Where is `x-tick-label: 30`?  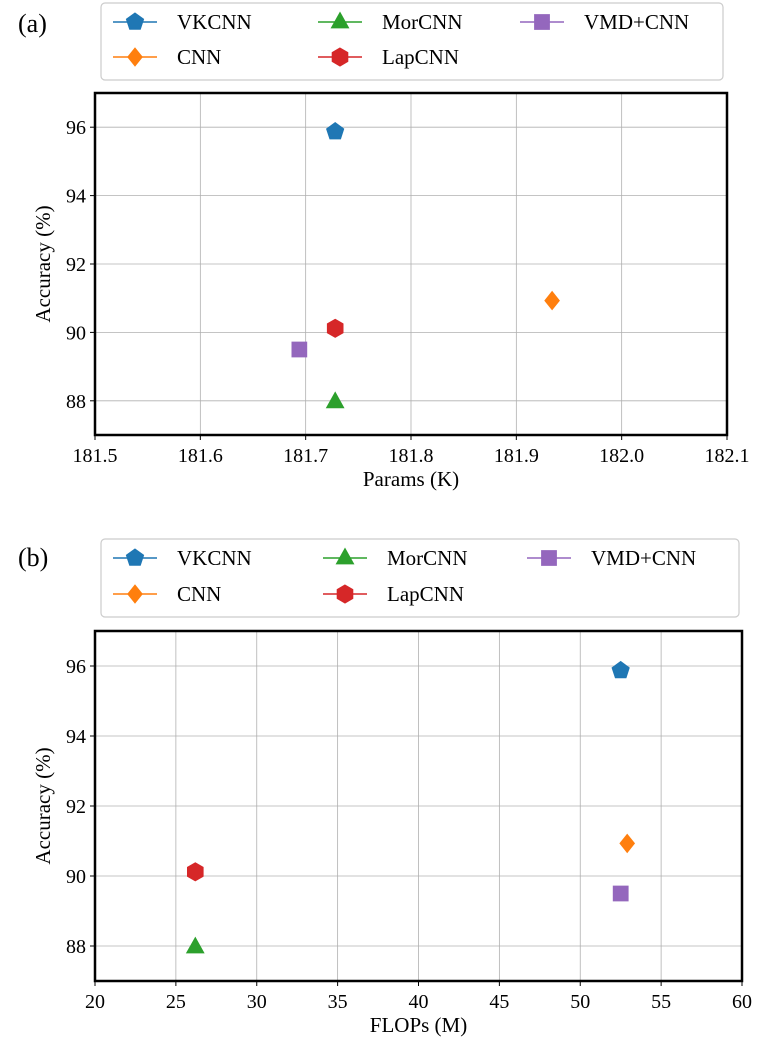
x-tick-label: 30 is located at coordinates (257, 1002).